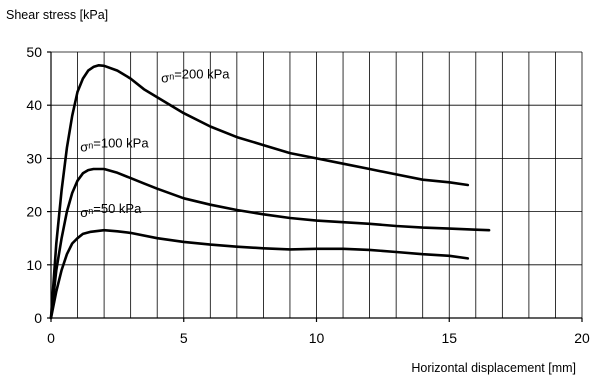 The width and height of the screenshot is (590, 383). What do you see at coordinates (493, 368) in the screenshot?
I see `x-axis-title: Horizontal displacement [mm]` at bounding box center [493, 368].